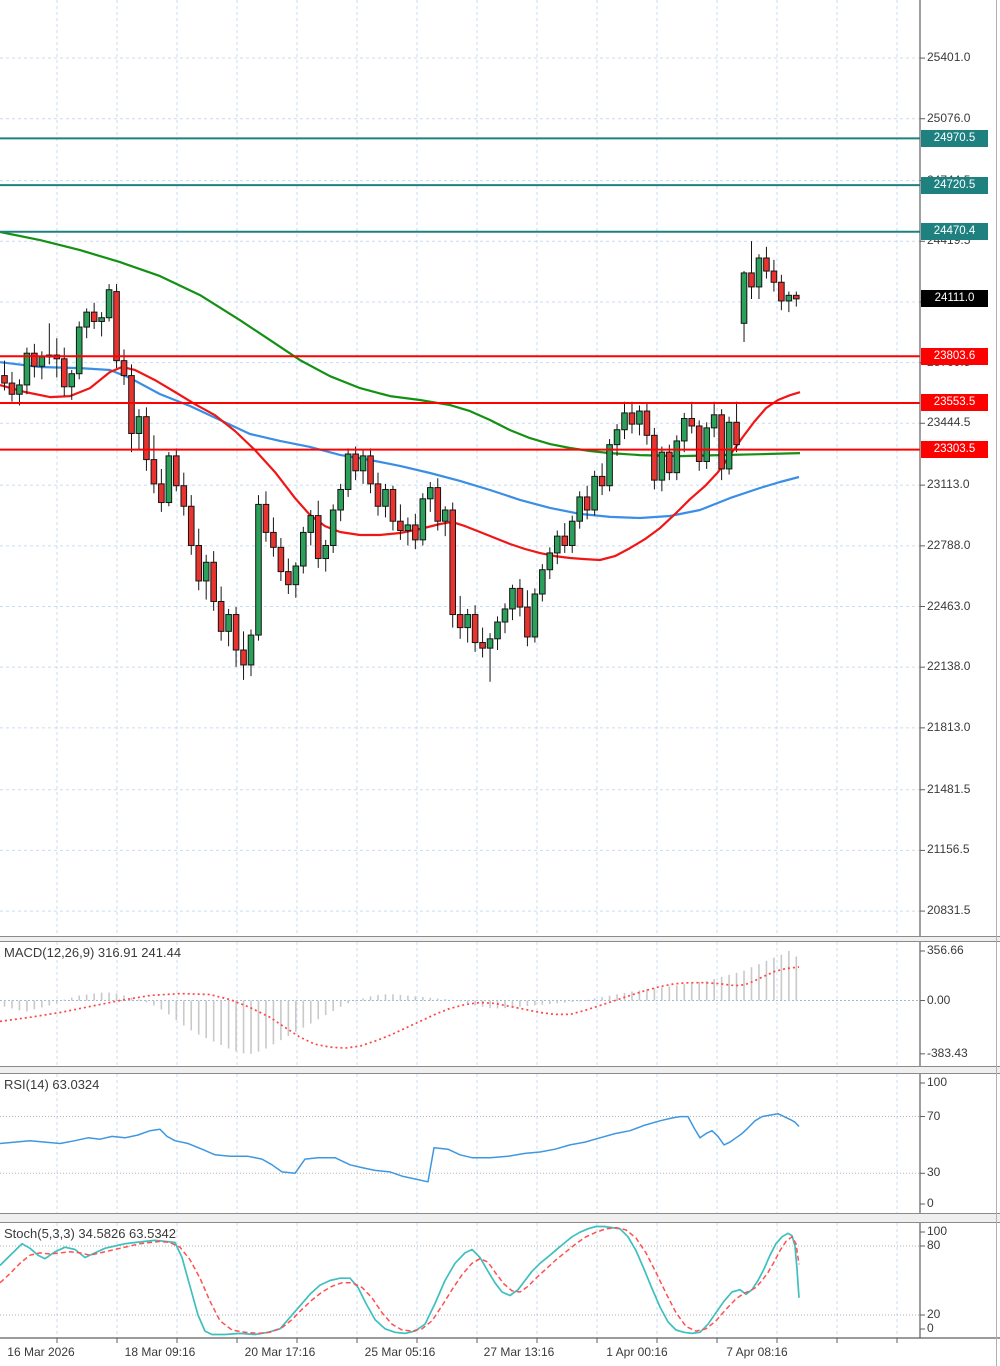  What do you see at coordinates (954, 185) in the screenshot?
I see `price-level-badge: 24720.5` at bounding box center [954, 185].